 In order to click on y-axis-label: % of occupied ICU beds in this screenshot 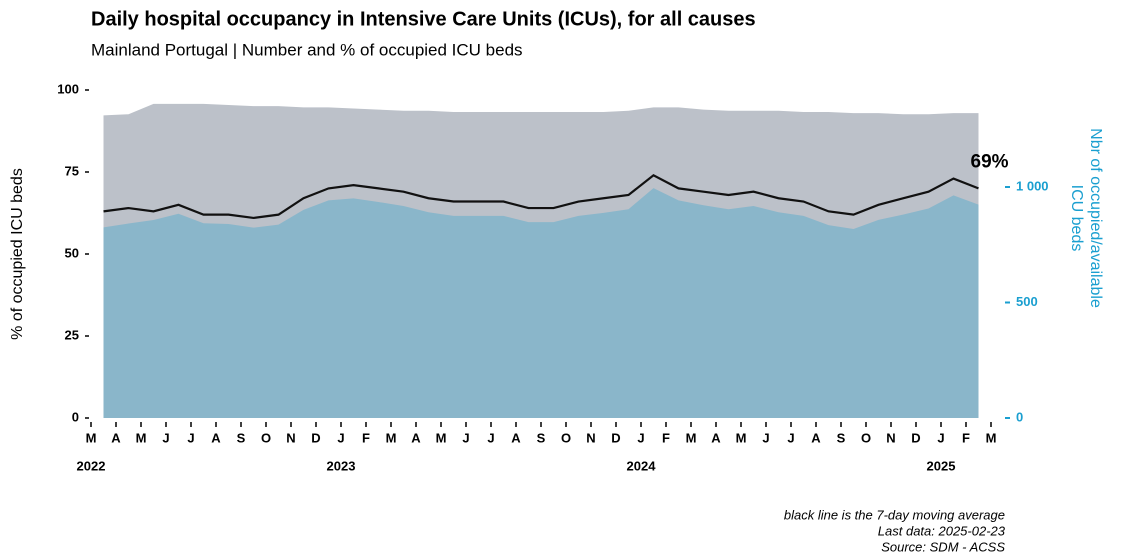, I will do `click(17, 254)`.